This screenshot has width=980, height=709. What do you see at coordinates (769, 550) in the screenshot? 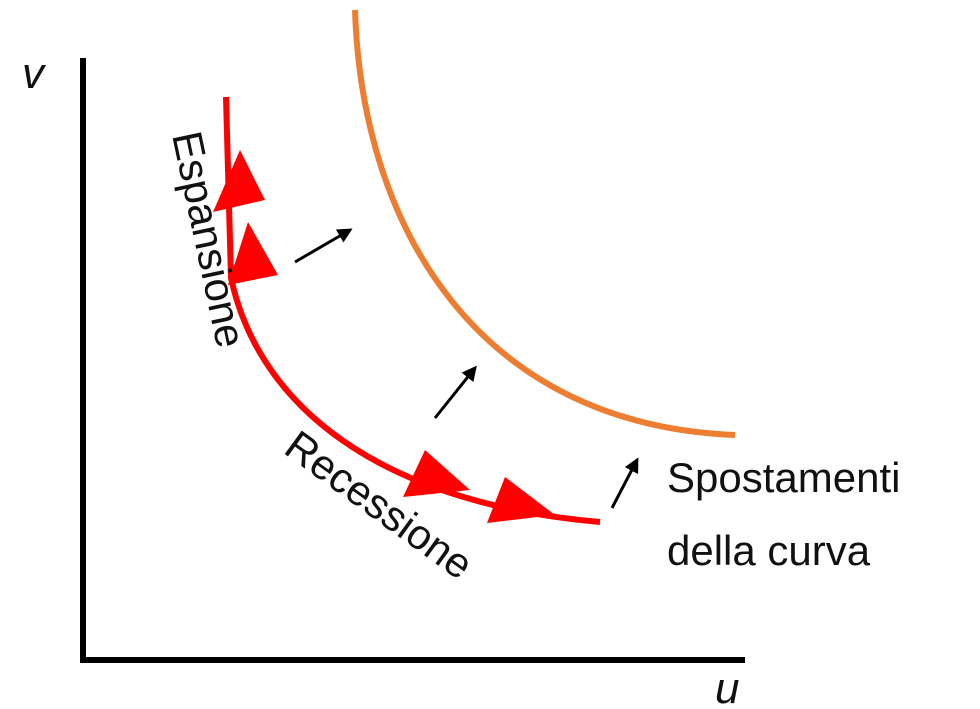
I see `annotation: della curva` at bounding box center [769, 550].